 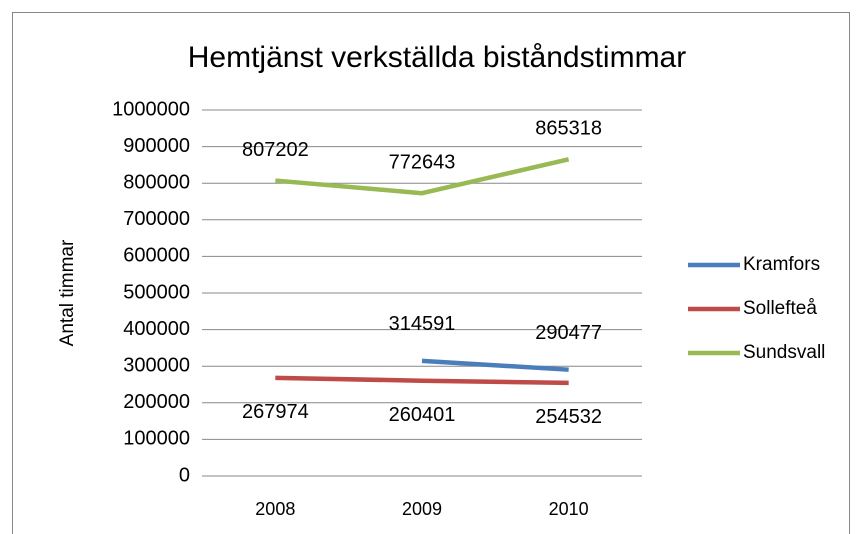 What do you see at coordinates (422, 324) in the screenshot?
I see `data-label: 314591` at bounding box center [422, 324].